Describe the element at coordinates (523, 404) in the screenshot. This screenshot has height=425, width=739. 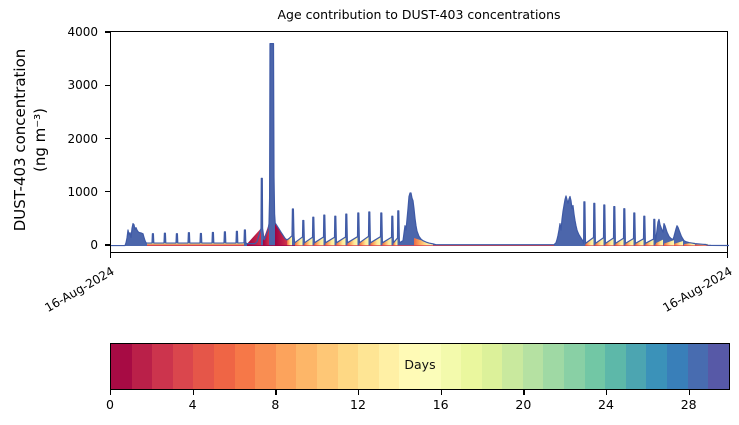
I see `colorbar-tick-label: 20` at that location.